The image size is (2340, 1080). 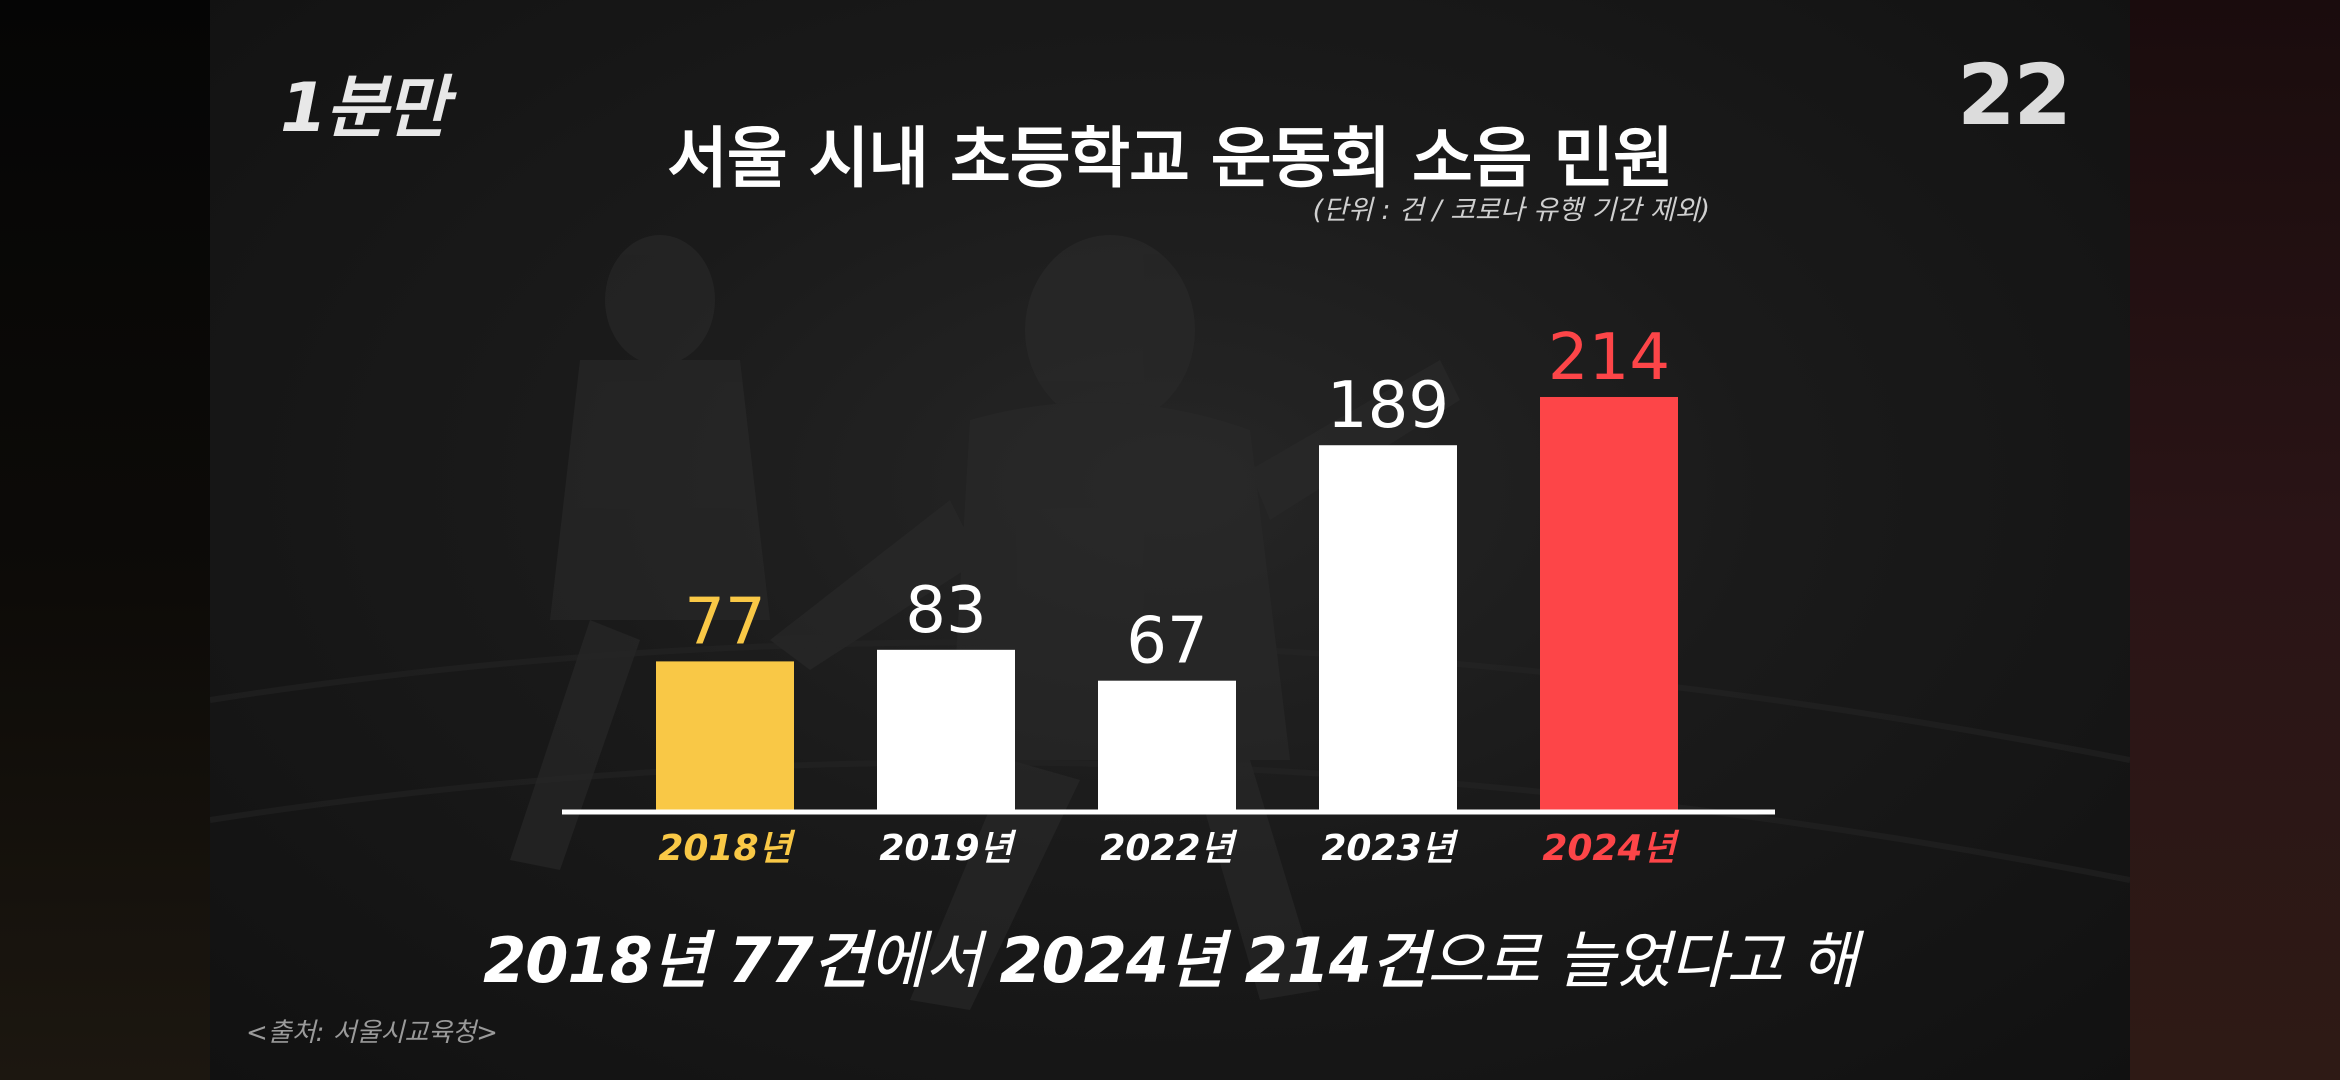 I want to click on source-credit: <출처: 서울시교육청>, so click(x=372, y=1033).